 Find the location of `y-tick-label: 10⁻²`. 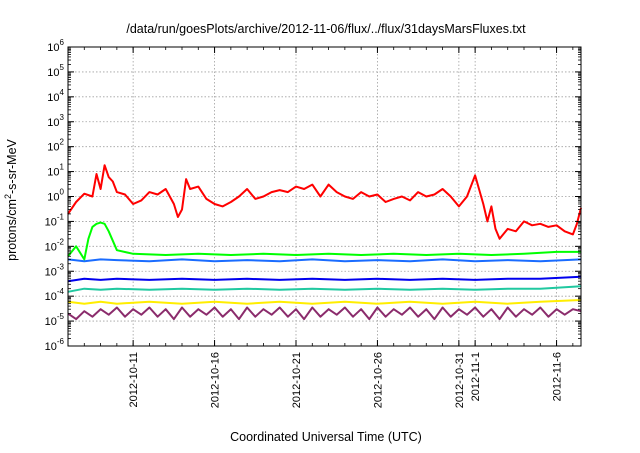

y-tick-label: 10⁻² is located at coordinates (55, 245).